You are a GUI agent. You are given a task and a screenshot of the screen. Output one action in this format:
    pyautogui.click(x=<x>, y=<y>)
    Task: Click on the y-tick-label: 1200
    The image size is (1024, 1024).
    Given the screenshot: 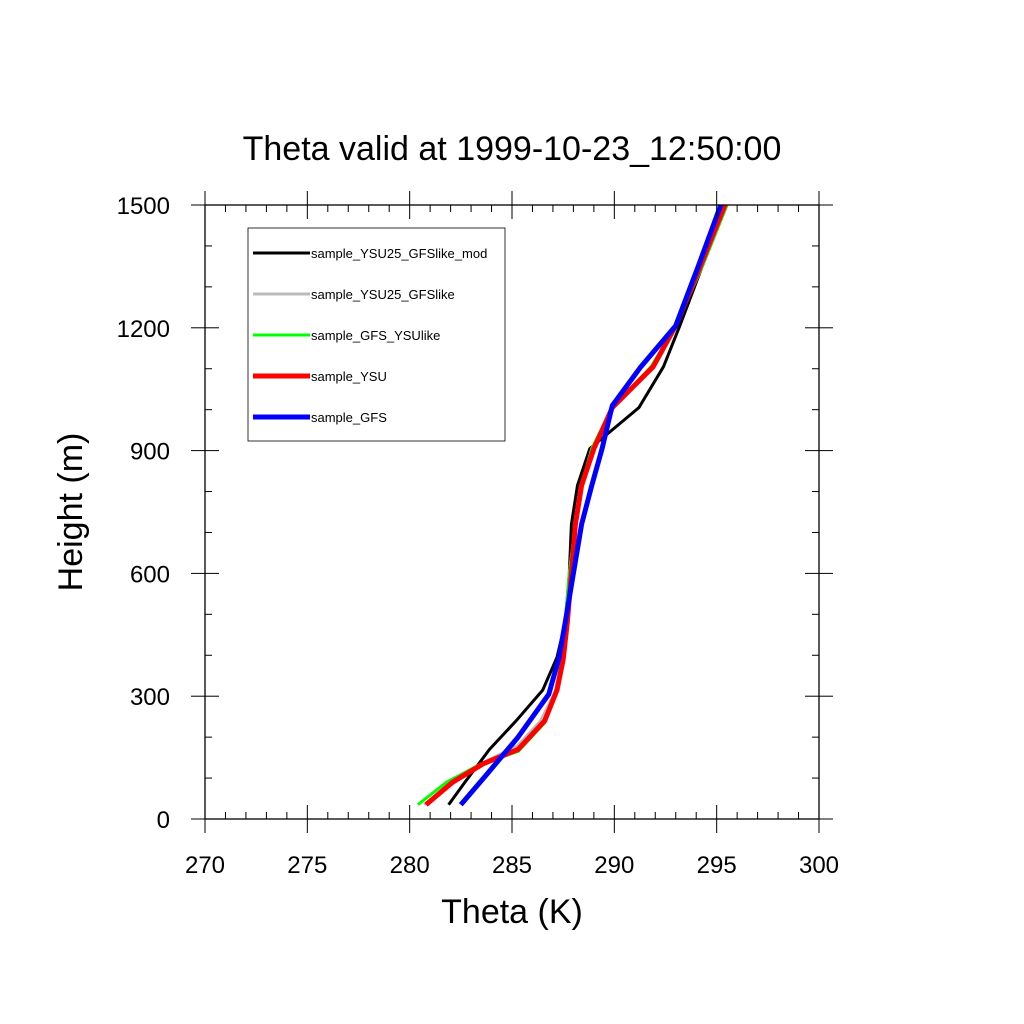 What is the action you would take?
    pyautogui.click(x=143, y=329)
    